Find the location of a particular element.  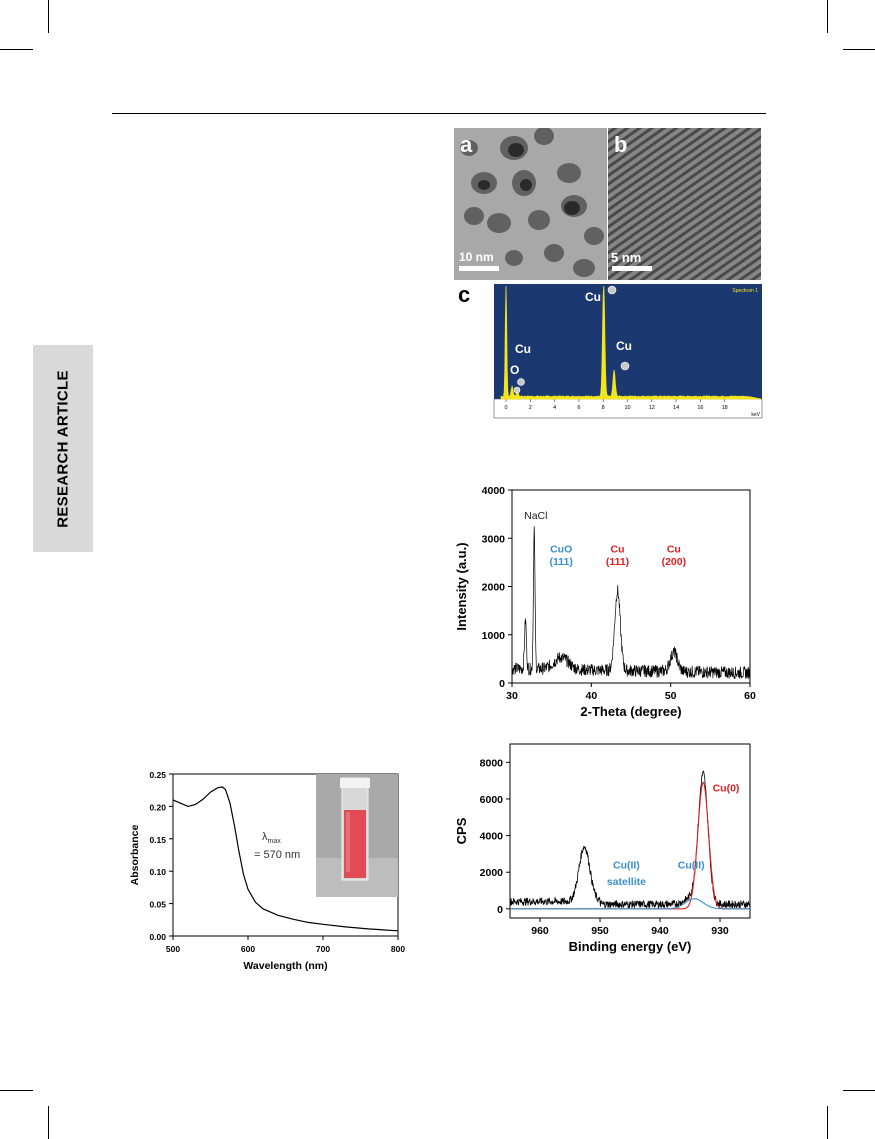

xrd-y-tick-label: 1000 is located at coordinates (494, 636).